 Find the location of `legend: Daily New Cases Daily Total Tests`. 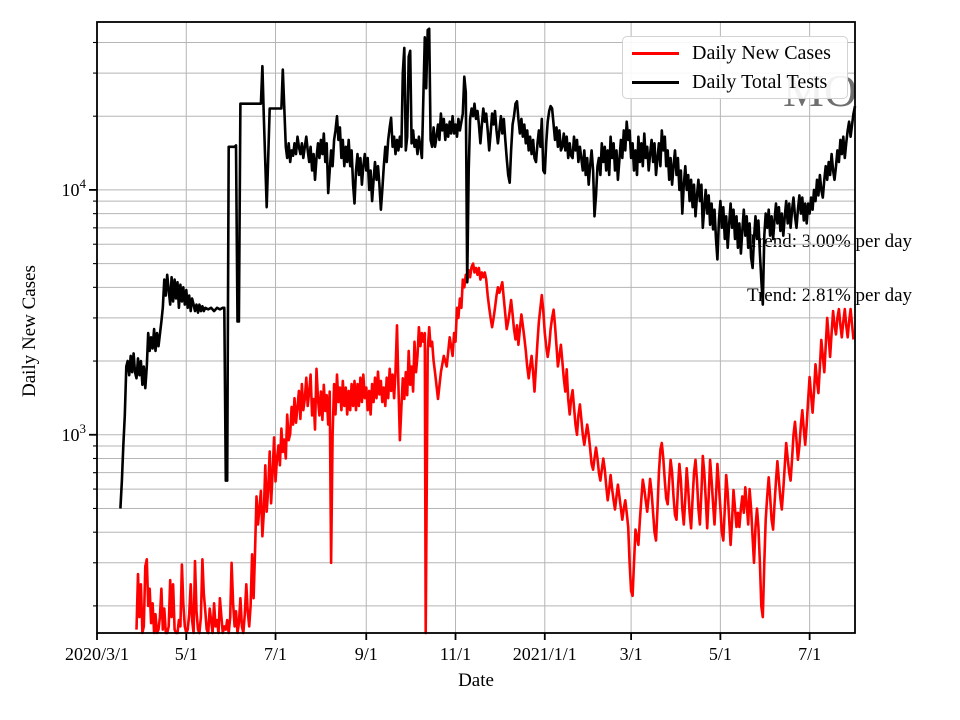

legend: Daily New Cases Daily Total Tests is located at coordinates (735, 67).